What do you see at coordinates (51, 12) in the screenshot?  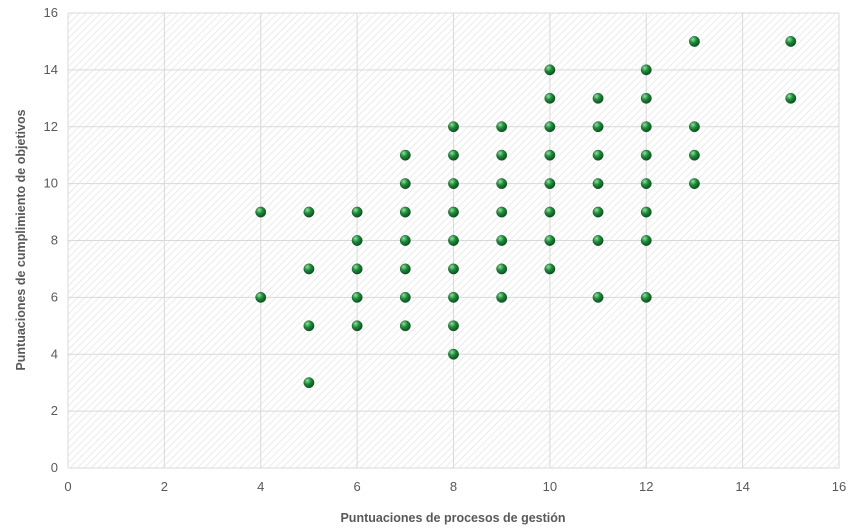 I see `y-tick-label: 16` at bounding box center [51, 12].